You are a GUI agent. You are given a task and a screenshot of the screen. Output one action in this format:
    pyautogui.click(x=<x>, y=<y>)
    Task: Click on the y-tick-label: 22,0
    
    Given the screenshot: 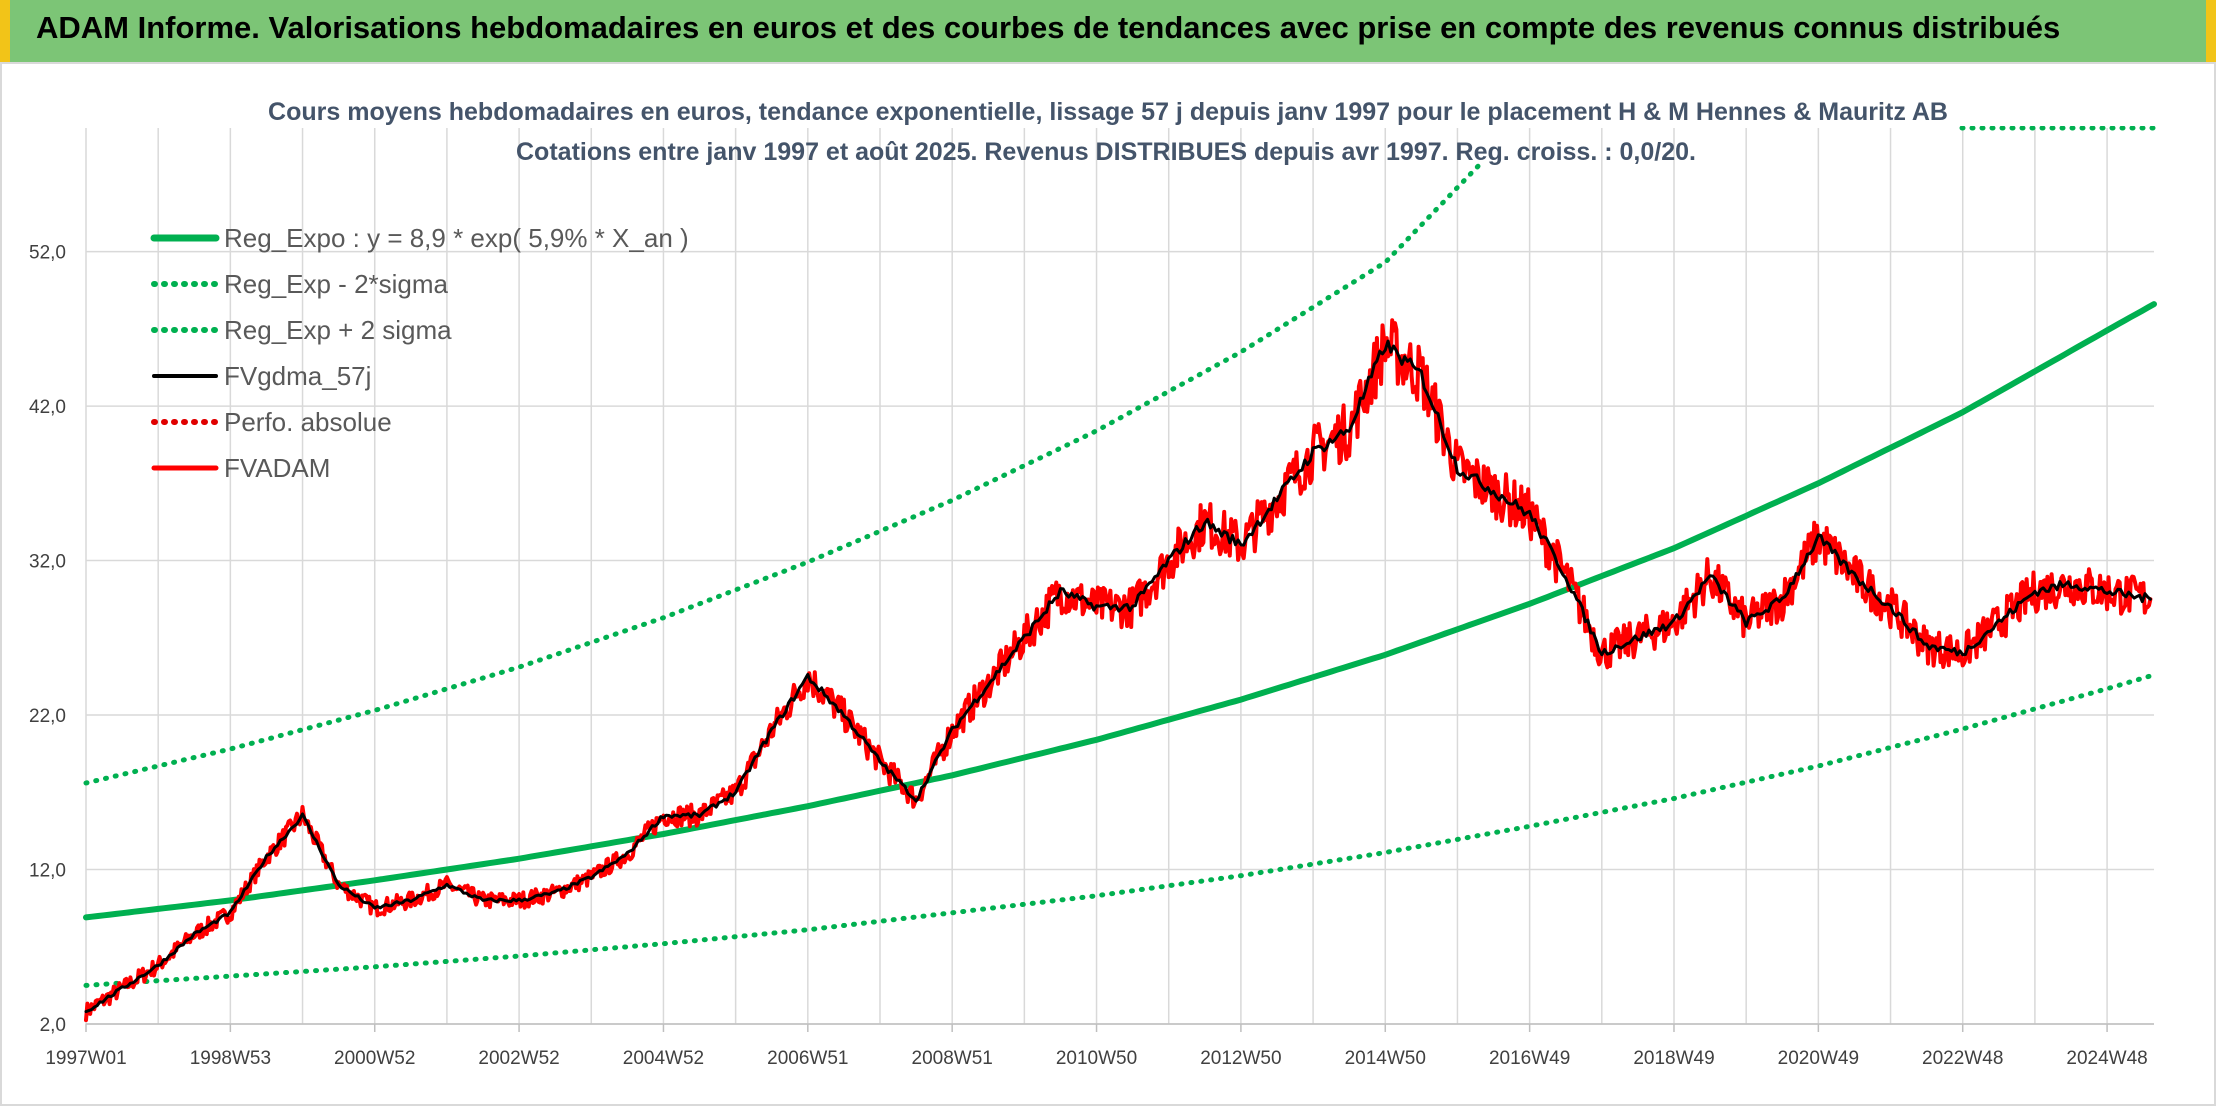 What is the action you would take?
    pyautogui.click(x=47, y=716)
    